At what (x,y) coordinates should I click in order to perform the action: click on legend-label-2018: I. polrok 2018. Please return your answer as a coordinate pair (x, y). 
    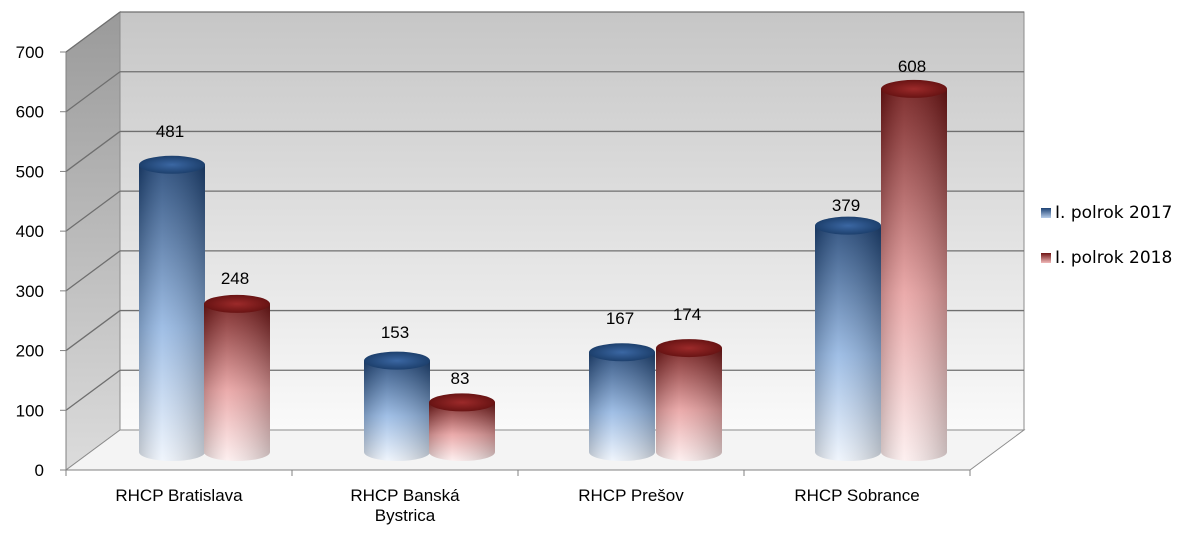
    Looking at the image, I should click on (1113, 258).